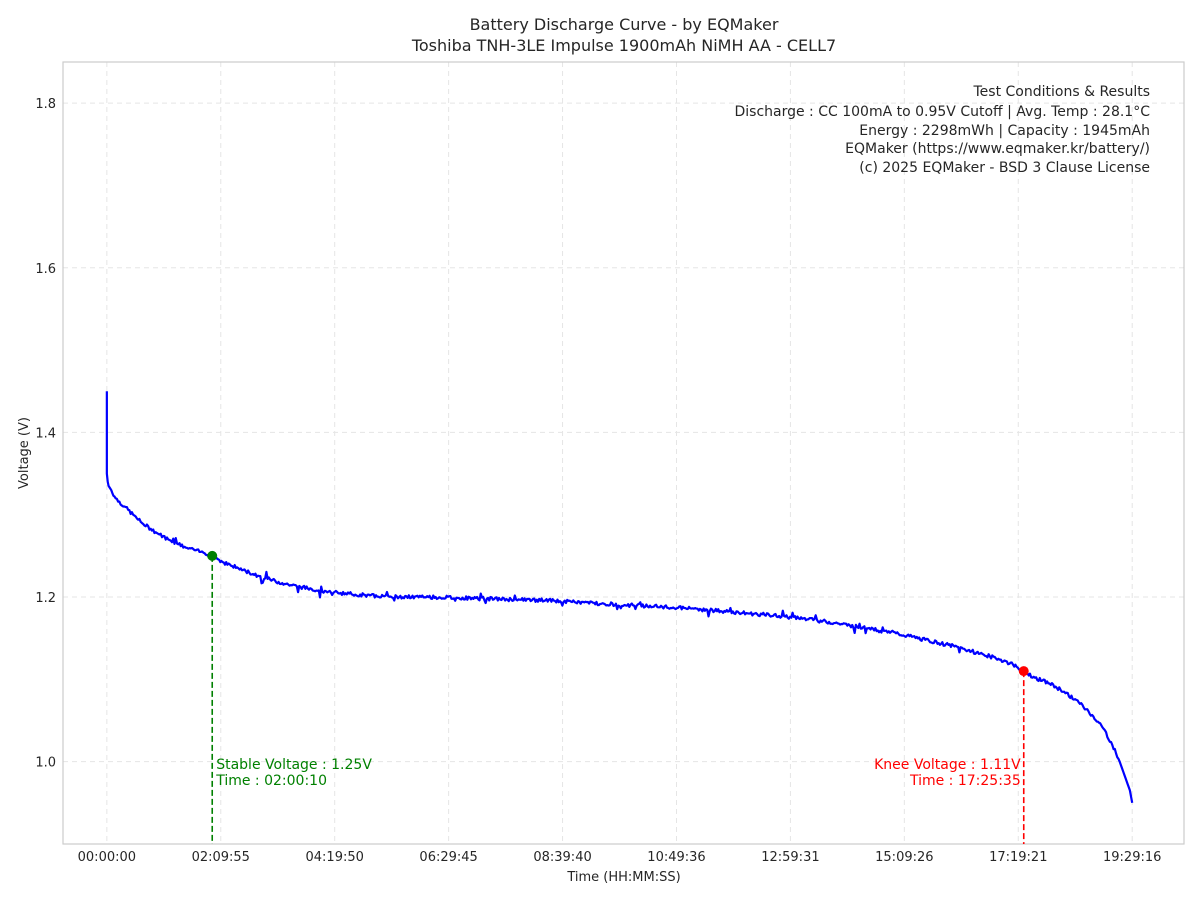 This screenshot has height=900, width=1200. I want to click on x-tick-label: 10:49:36, so click(676, 857).